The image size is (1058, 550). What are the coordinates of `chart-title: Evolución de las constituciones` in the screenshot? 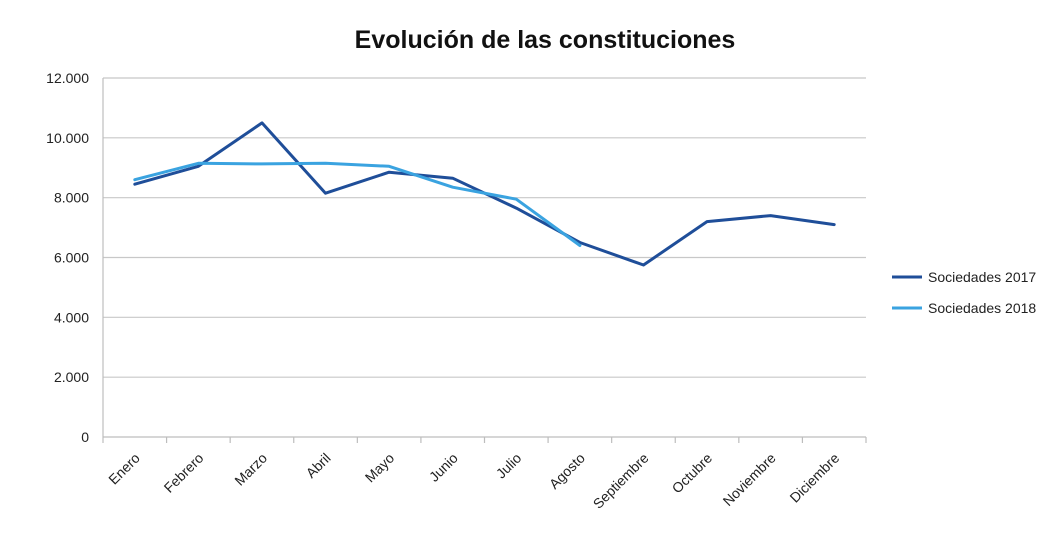 It's located at (545, 40).